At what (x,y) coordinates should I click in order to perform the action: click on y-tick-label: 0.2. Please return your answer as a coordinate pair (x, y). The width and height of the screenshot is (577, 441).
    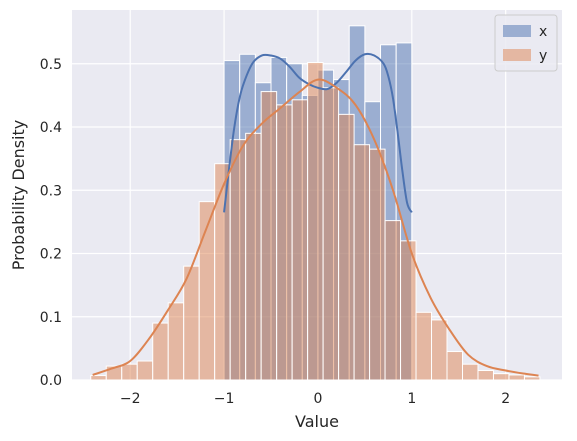
    Looking at the image, I should click on (51, 255).